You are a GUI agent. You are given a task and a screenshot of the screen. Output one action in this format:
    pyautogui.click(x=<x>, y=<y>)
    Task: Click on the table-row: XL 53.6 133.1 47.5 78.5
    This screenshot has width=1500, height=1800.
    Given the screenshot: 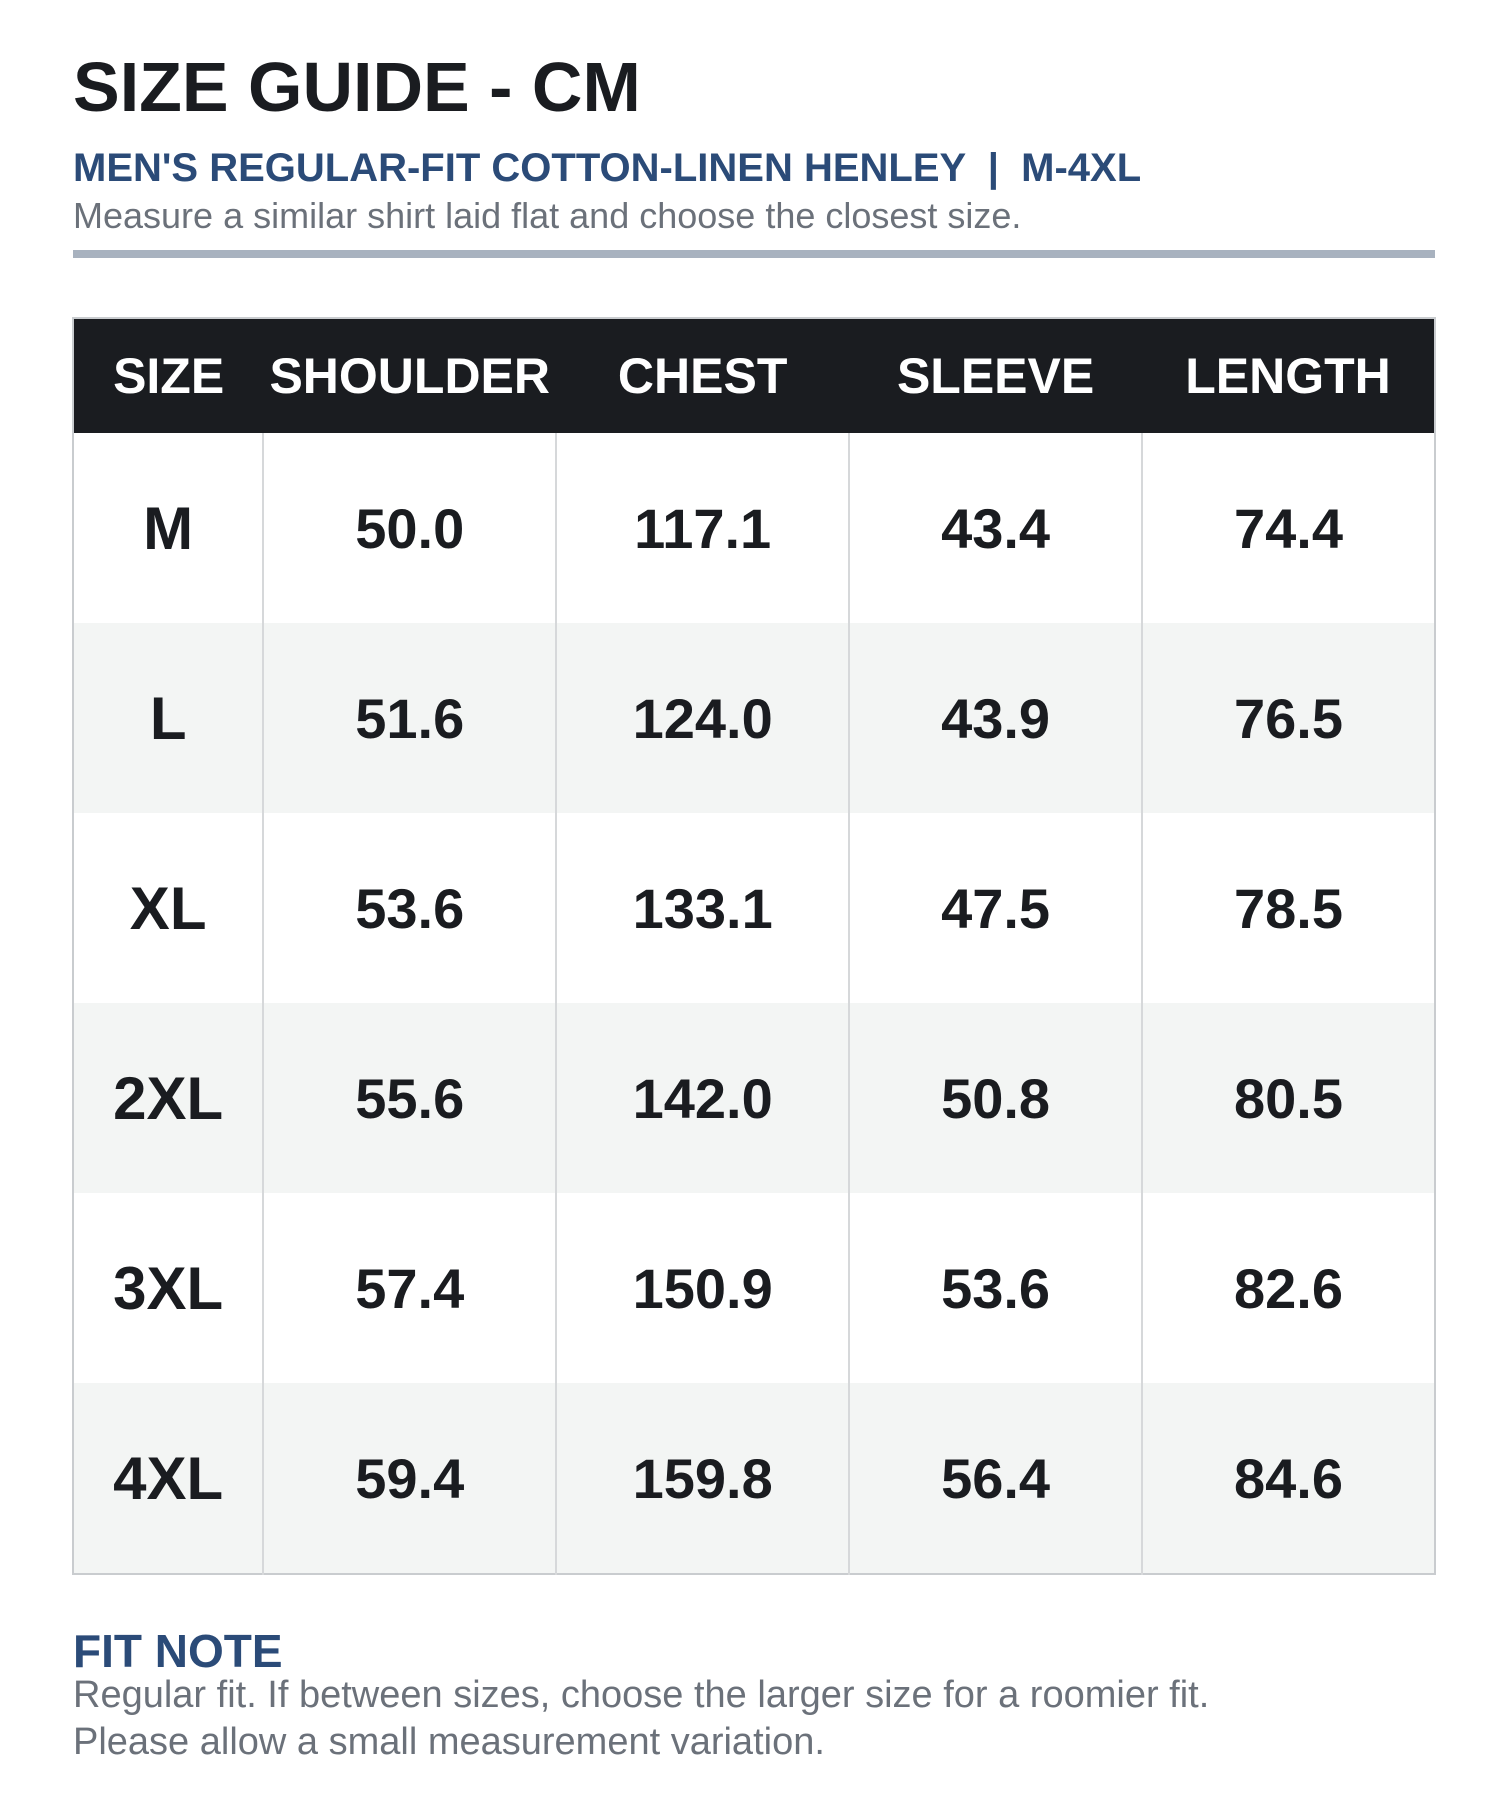 What is the action you would take?
    pyautogui.click(x=754, y=908)
    